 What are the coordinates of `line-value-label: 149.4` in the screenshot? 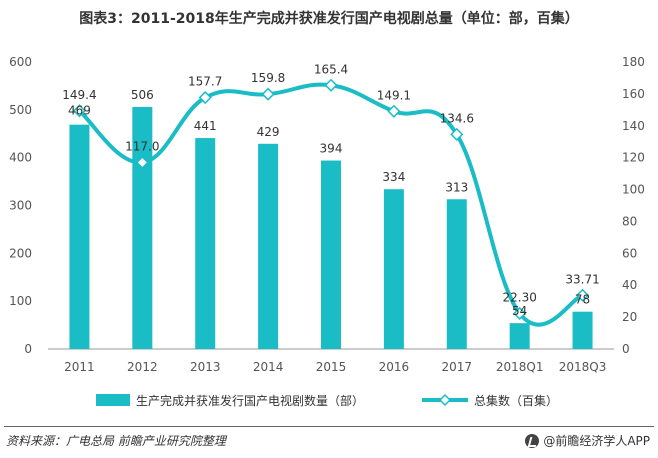 It's located at (79, 95).